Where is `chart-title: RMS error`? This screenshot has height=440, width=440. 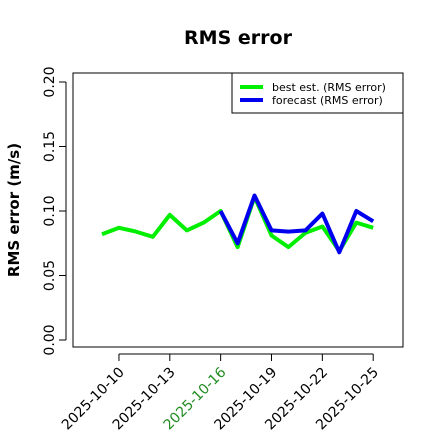 chart-title: RMS error is located at coordinates (238, 38).